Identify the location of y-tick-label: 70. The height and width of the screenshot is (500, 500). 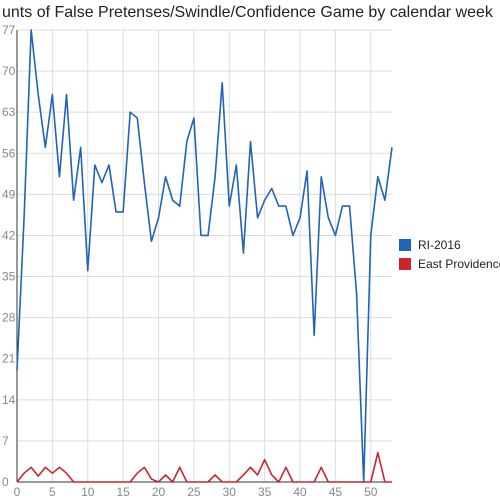
(9, 71).